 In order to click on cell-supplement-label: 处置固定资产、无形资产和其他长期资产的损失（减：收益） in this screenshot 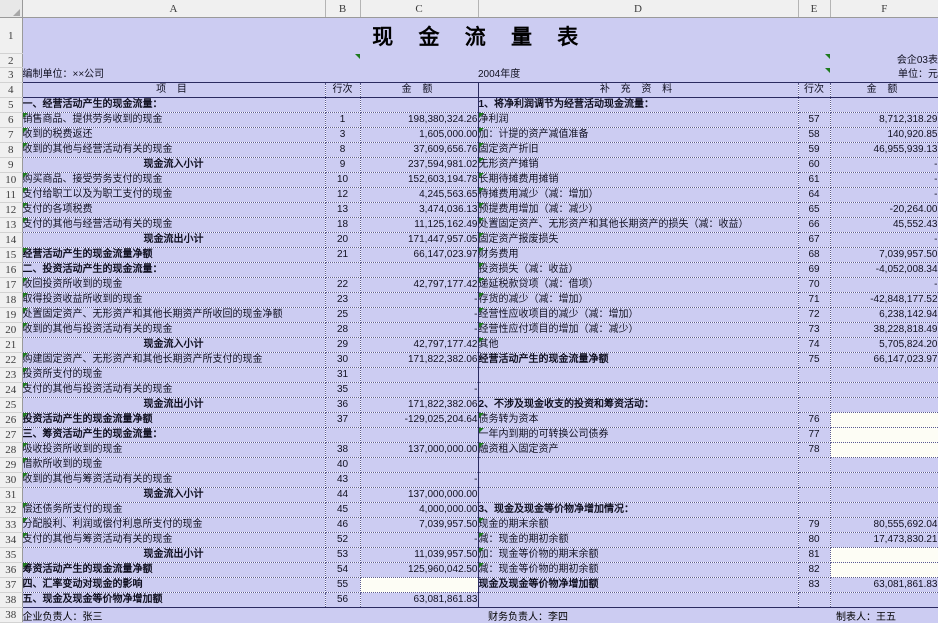, I will do `click(638, 225)`.